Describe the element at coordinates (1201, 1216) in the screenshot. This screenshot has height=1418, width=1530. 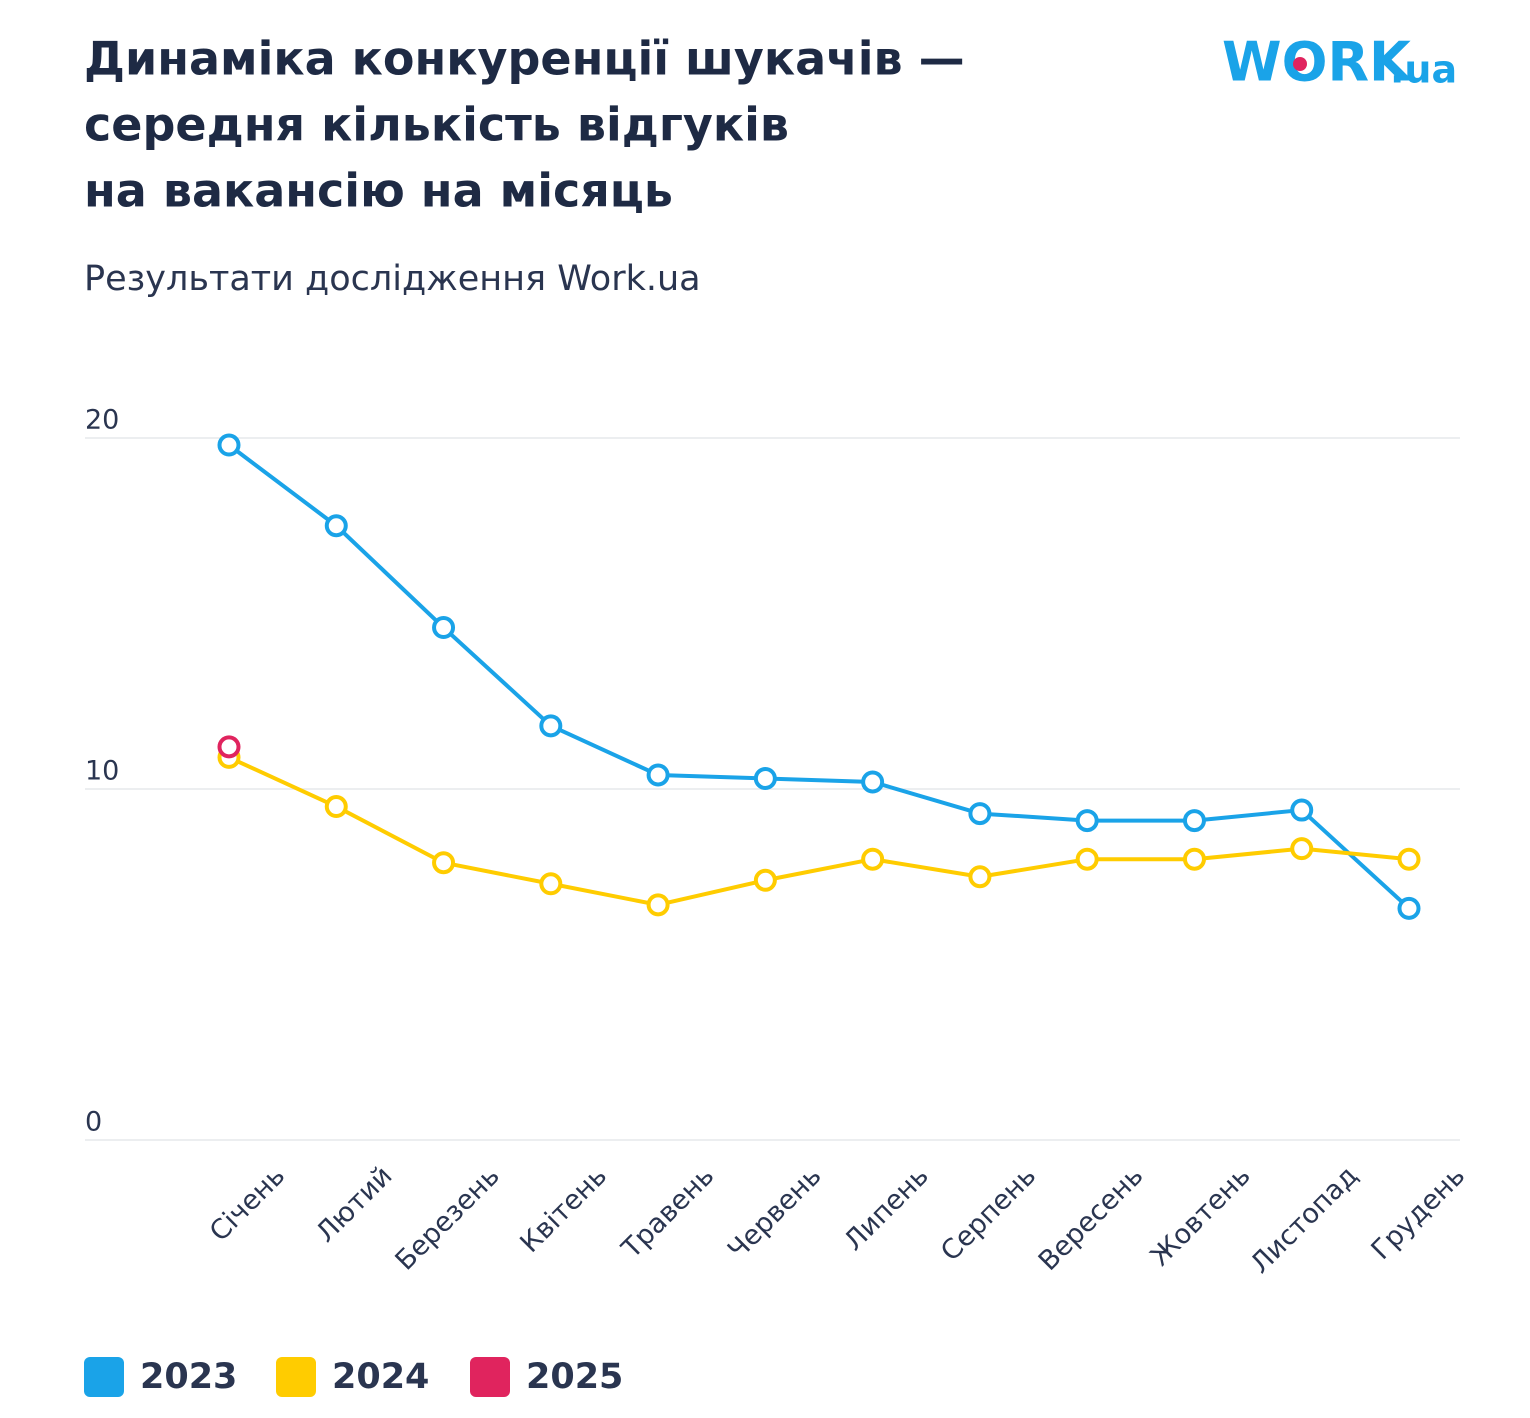
I see `x-tick-label: Жовтень` at that location.